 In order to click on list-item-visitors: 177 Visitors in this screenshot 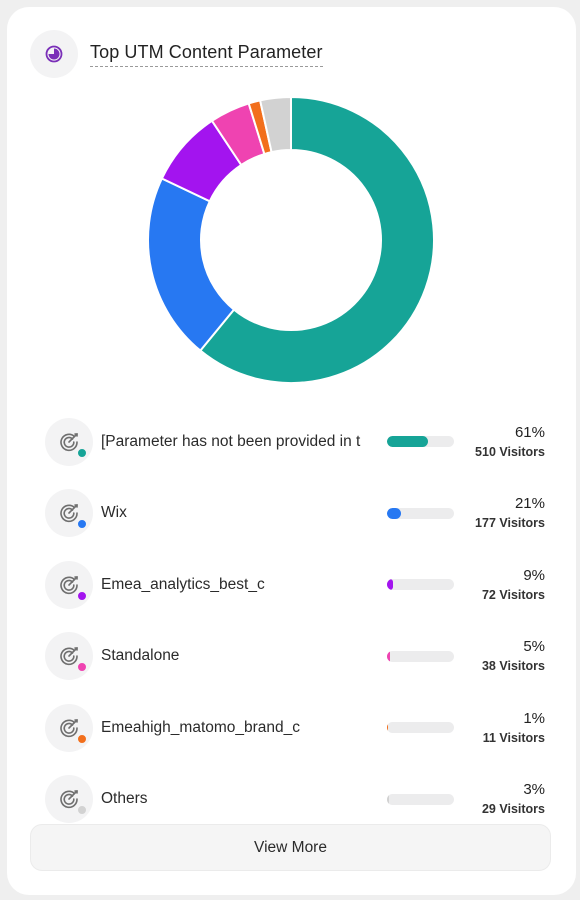, I will do `click(510, 523)`.